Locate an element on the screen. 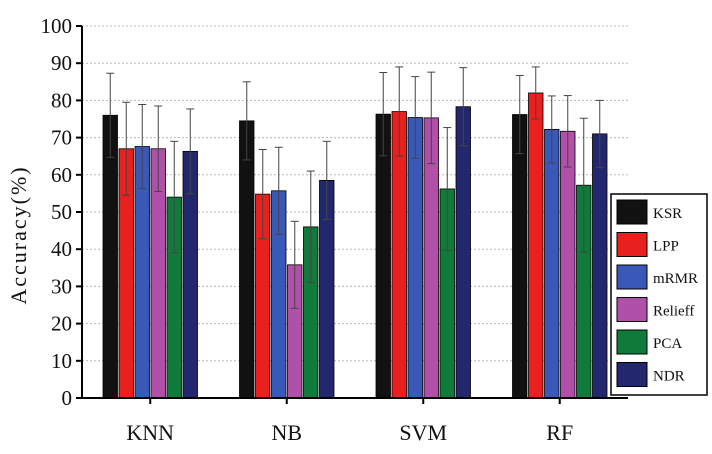  y-tick-label: 0 is located at coordinates (67, 398).